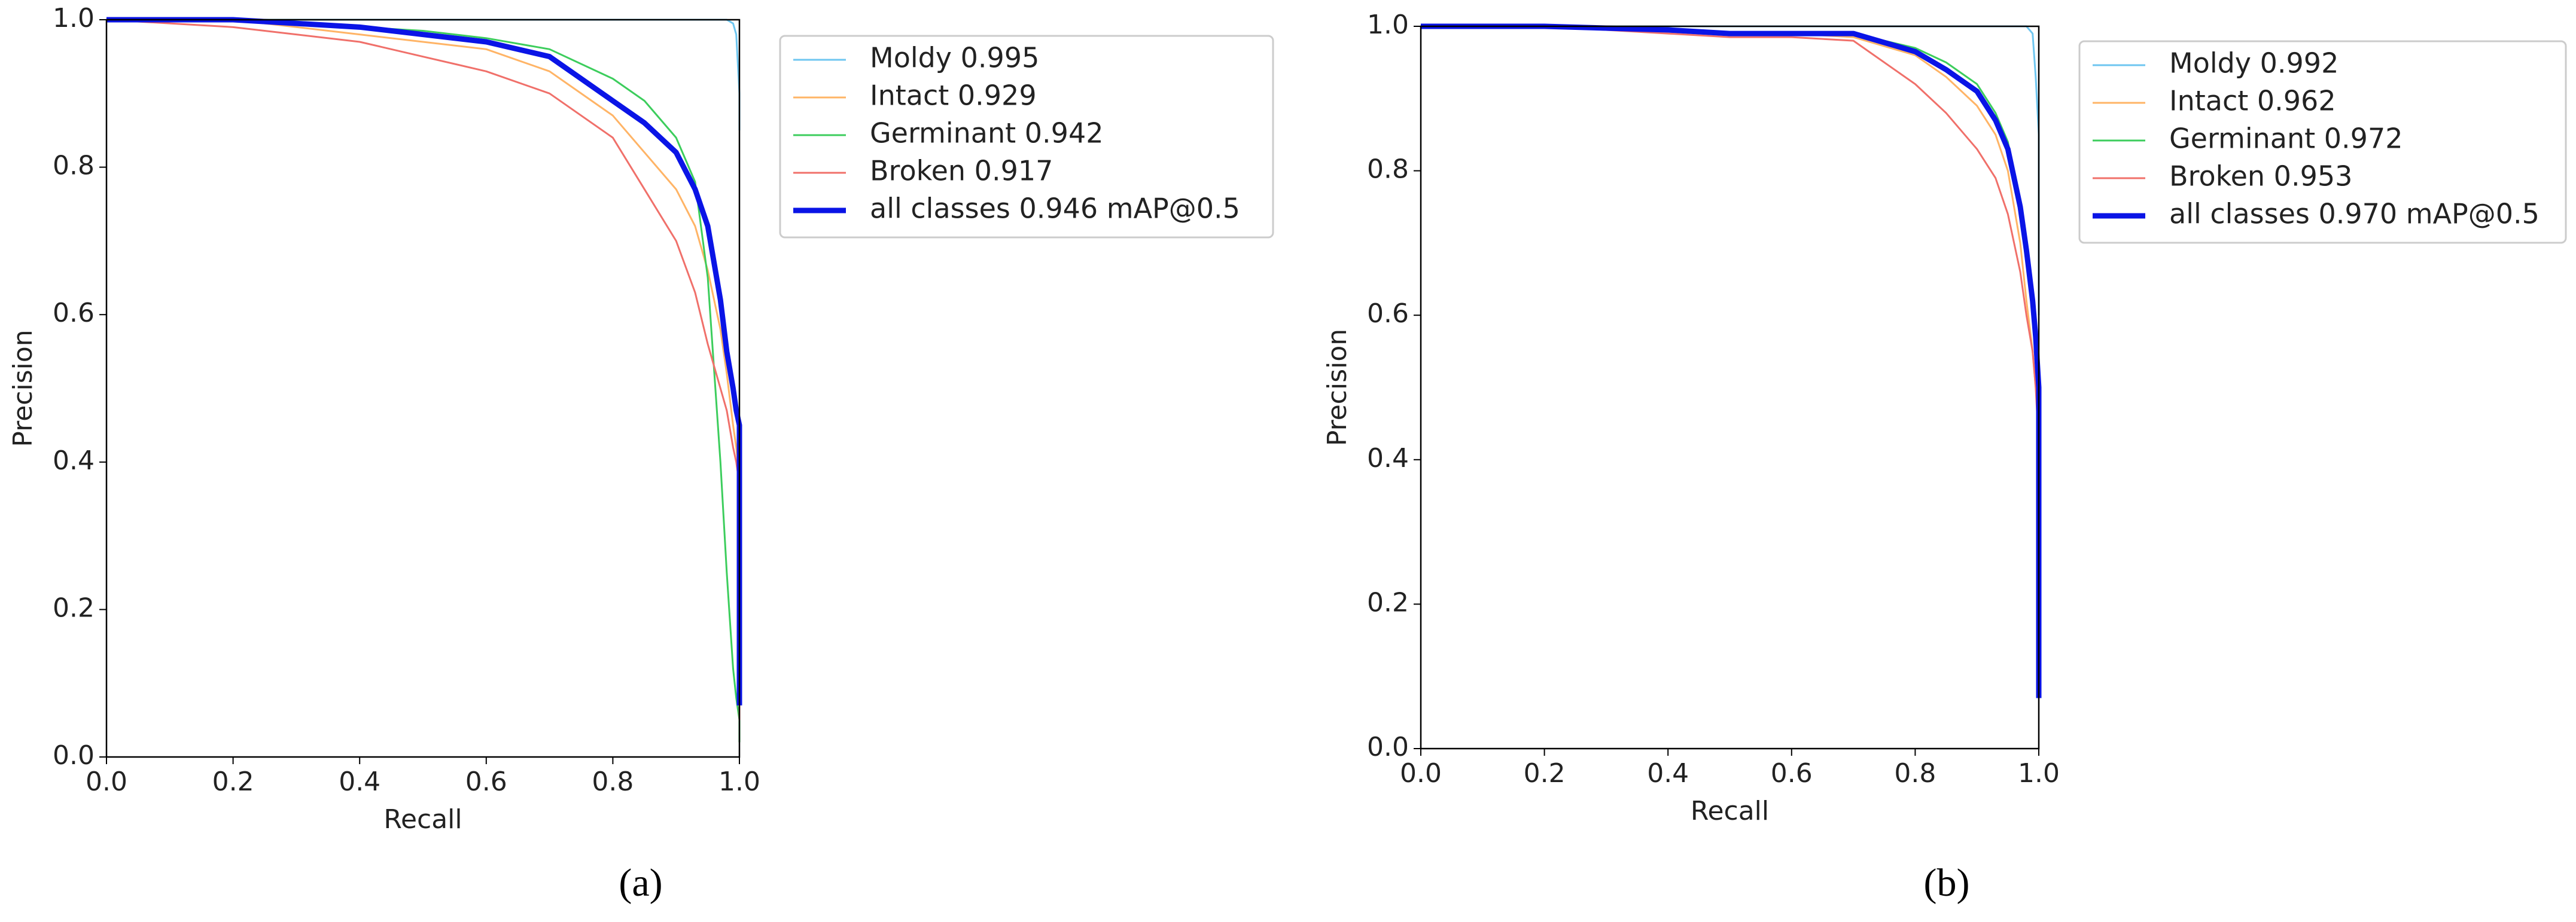 The image size is (2576, 922). I want to click on legend-label: Intact 0.929, so click(953, 96).